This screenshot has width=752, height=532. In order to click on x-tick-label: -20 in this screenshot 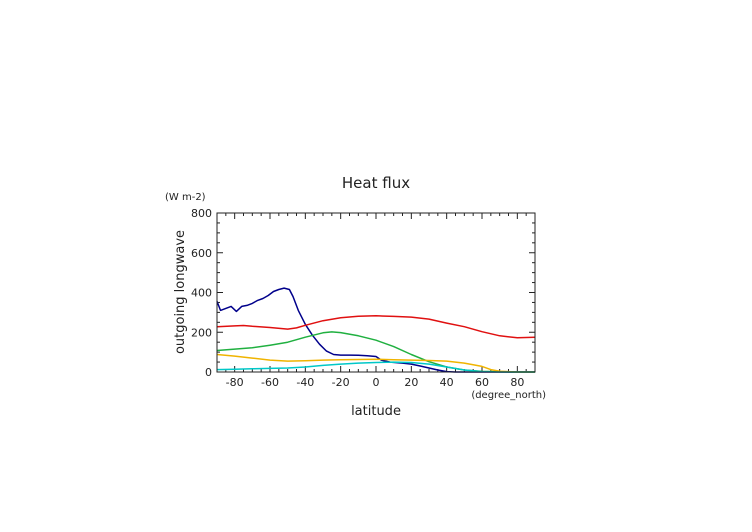, I will do `click(341, 382)`.